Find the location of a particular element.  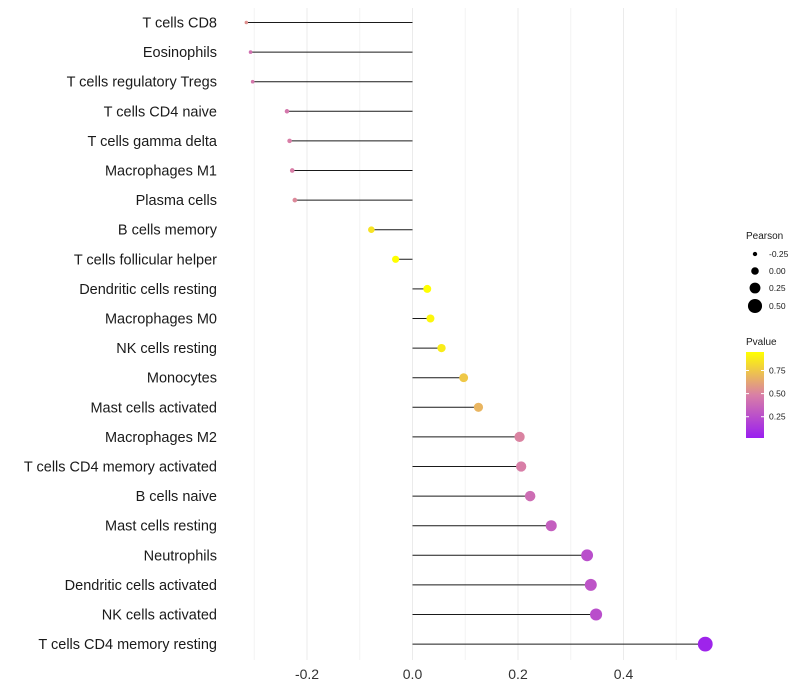

color-legend-label: 0.25 is located at coordinates (777, 417).